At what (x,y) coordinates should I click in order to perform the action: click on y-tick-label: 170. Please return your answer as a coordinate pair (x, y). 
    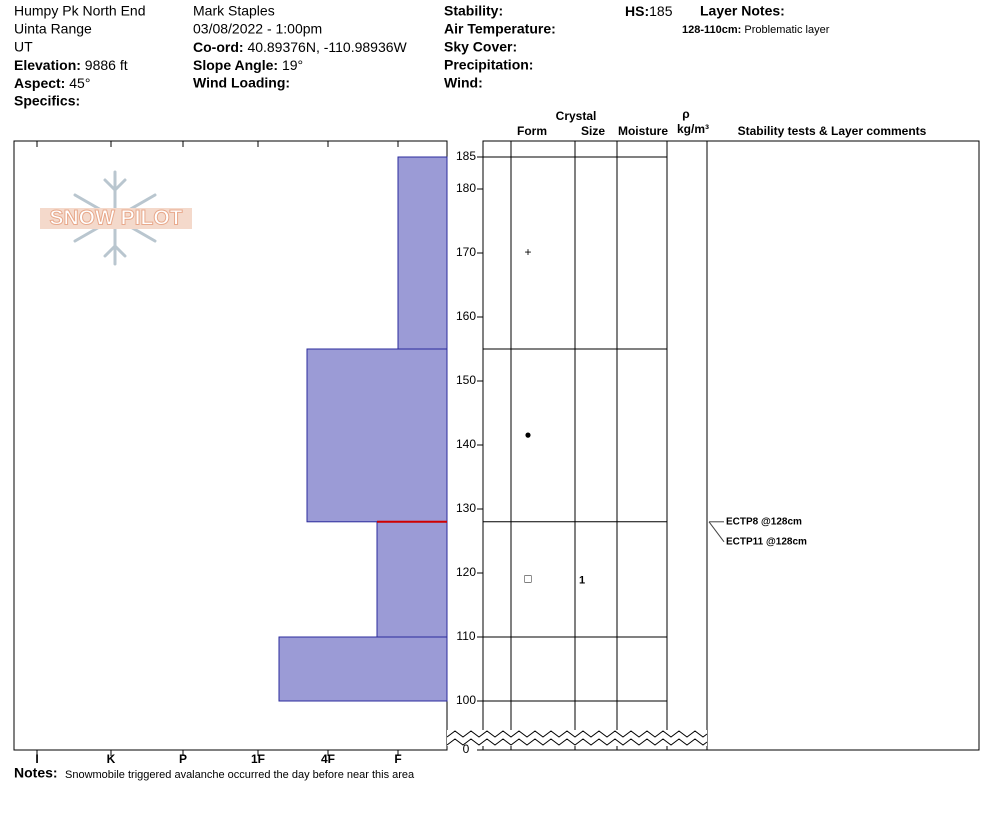
    Looking at the image, I should click on (466, 252).